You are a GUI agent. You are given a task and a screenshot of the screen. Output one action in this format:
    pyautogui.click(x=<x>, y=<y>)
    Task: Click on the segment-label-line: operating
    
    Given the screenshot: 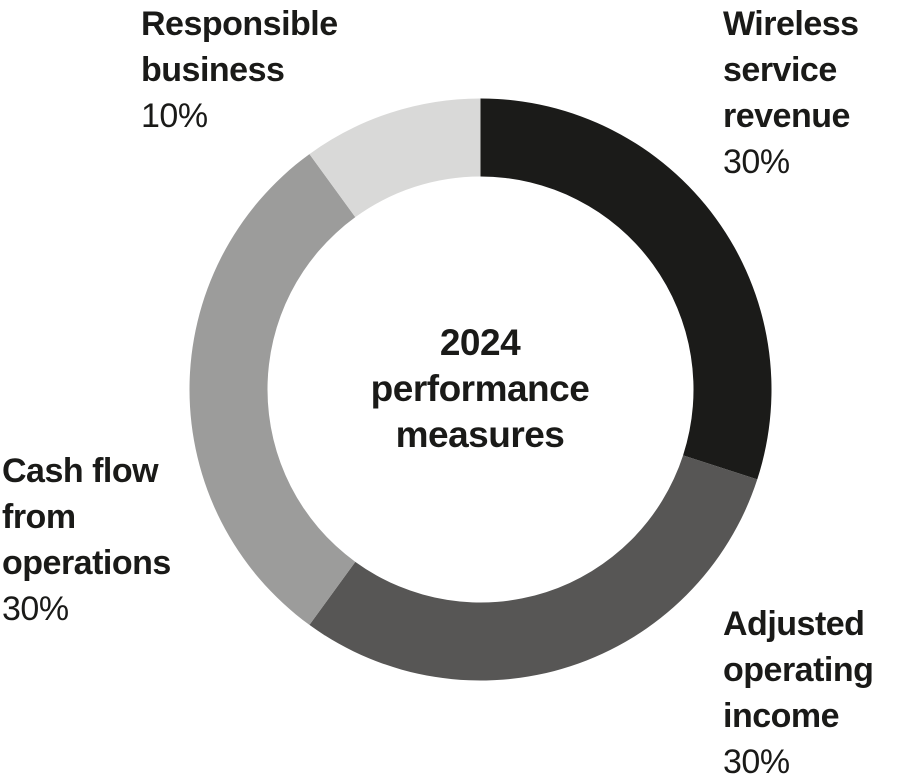 What is the action you would take?
    pyautogui.click(x=798, y=670)
    